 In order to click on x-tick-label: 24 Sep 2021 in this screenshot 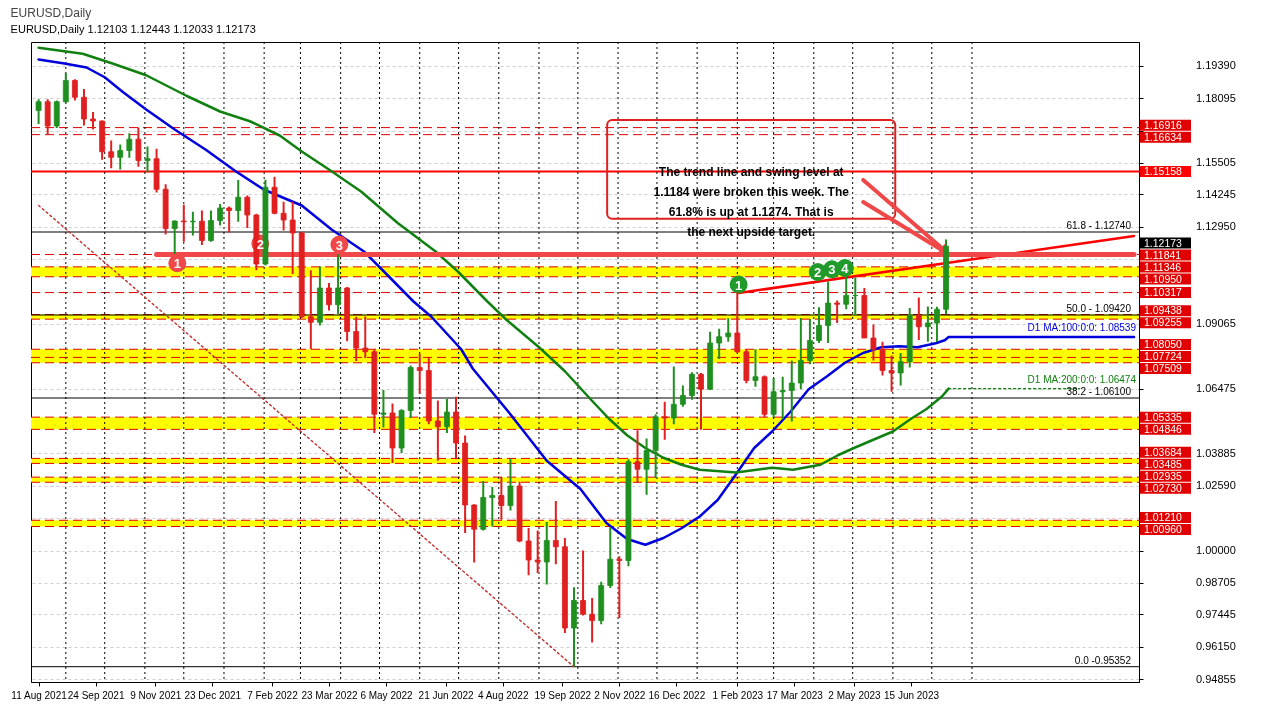, I will do `click(96, 695)`.